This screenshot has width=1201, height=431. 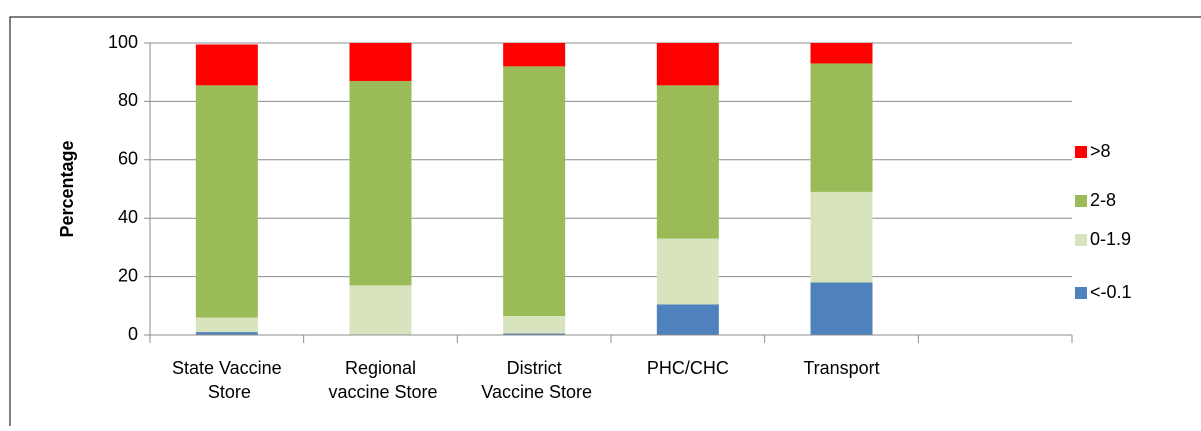 What do you see at coordinates (227, 380) in the screenshot?
I see `x-tick-label: State Vaccine Store` at bounding box center [227, 380].